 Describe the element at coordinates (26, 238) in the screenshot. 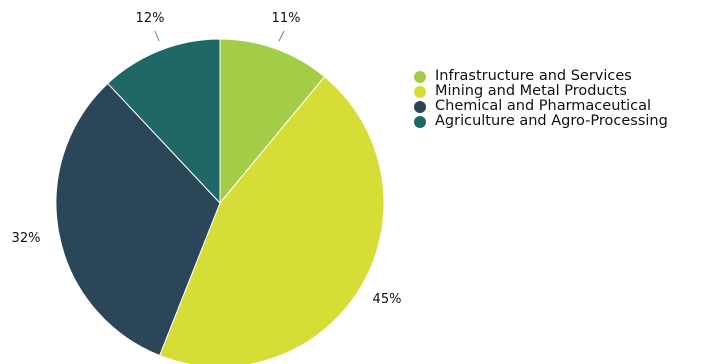

I see `slice-percentage-label: 32%` at that location.